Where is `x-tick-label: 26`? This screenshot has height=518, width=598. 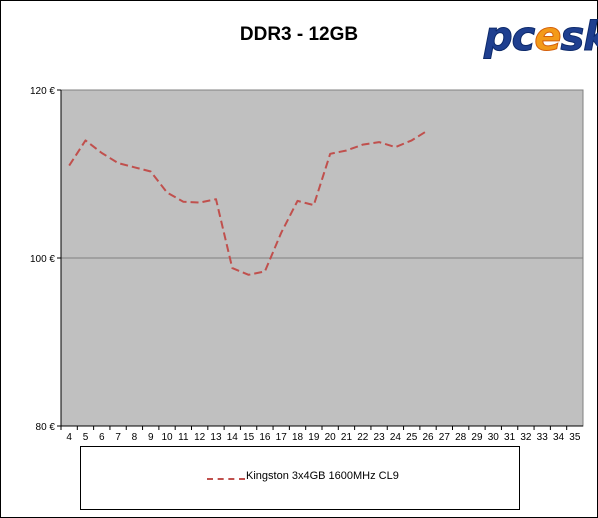 x-tick-label: 26 is located at coordinates (428, 437).